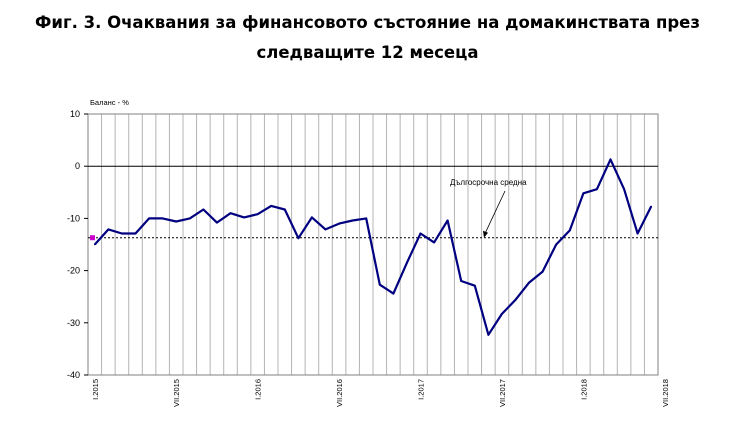 The height and width of the screenshot is (429, 735). What do you see at coordinates (92, 238) in the screenshot?
I see `long-term-average-marker` at bounding box center [92, 238].